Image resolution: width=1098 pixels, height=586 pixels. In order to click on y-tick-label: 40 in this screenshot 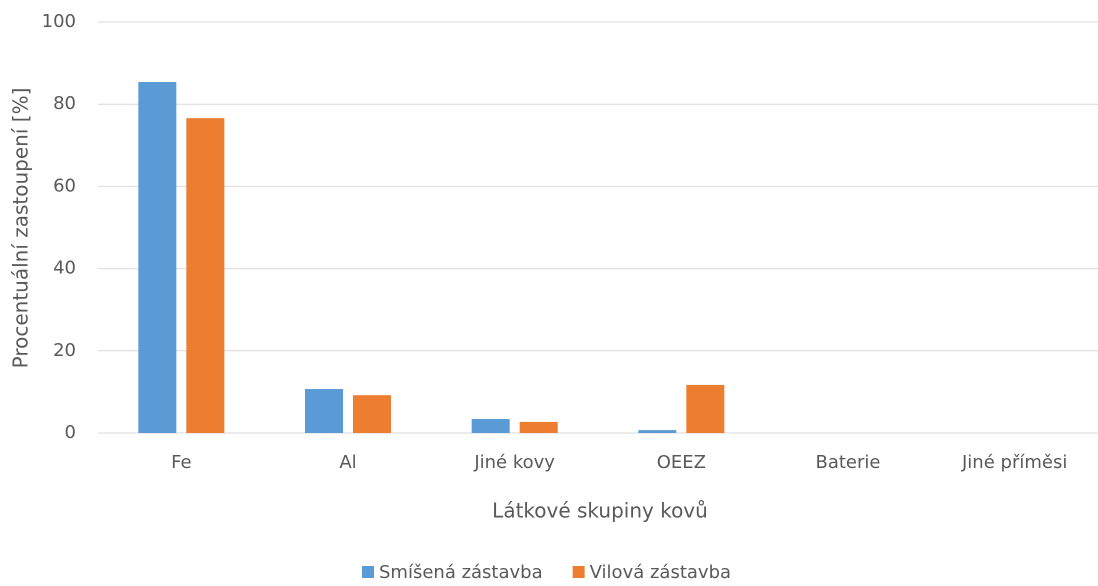, I will do `click(64, 268)`.